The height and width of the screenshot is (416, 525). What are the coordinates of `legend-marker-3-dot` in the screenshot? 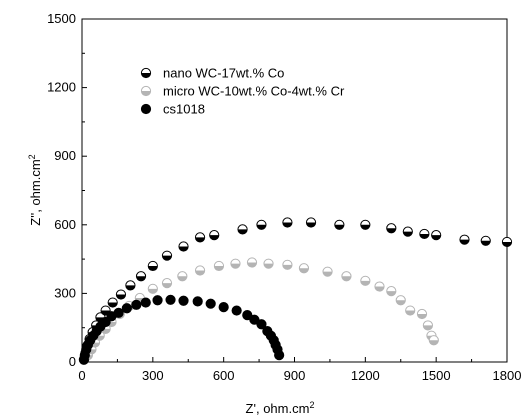 It's located at (146, 109).